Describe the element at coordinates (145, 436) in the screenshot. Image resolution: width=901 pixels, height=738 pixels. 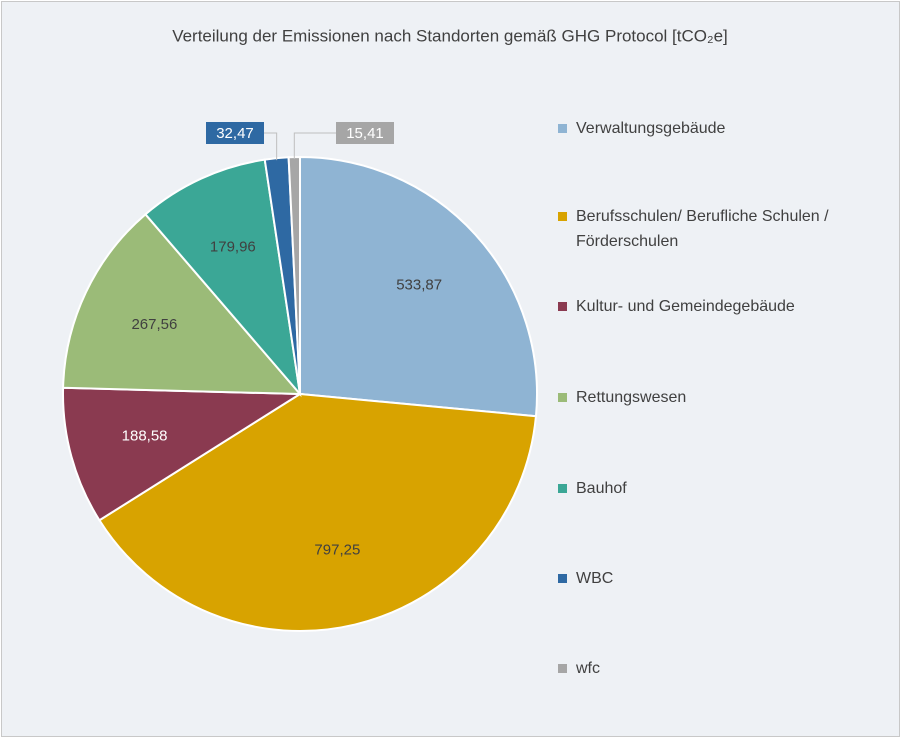
I see `data-label: 188,58` at that location.